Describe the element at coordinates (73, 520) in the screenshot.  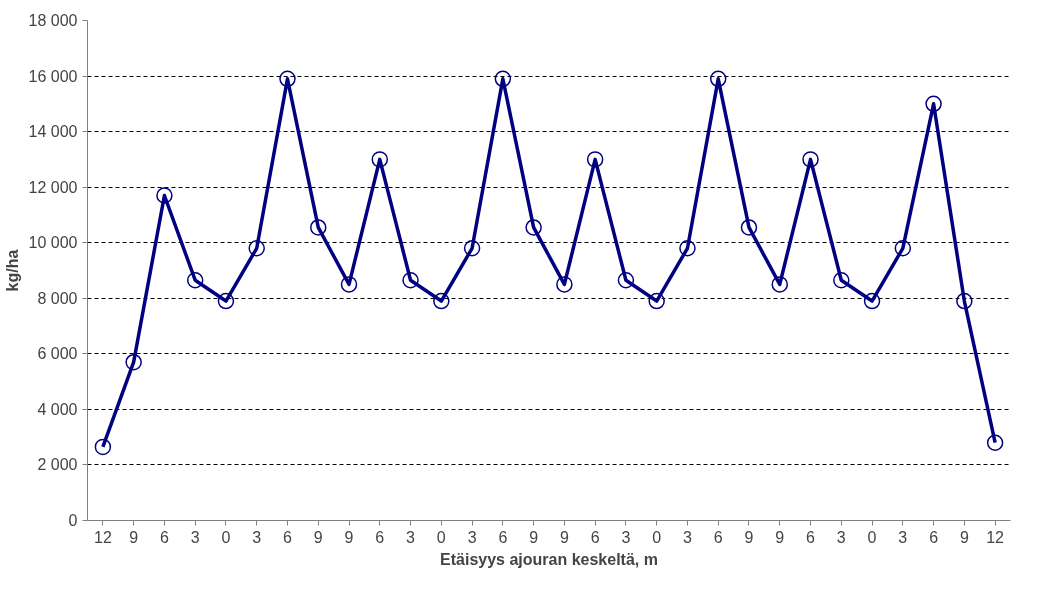
I see `y-tick-label: 0` at that location.